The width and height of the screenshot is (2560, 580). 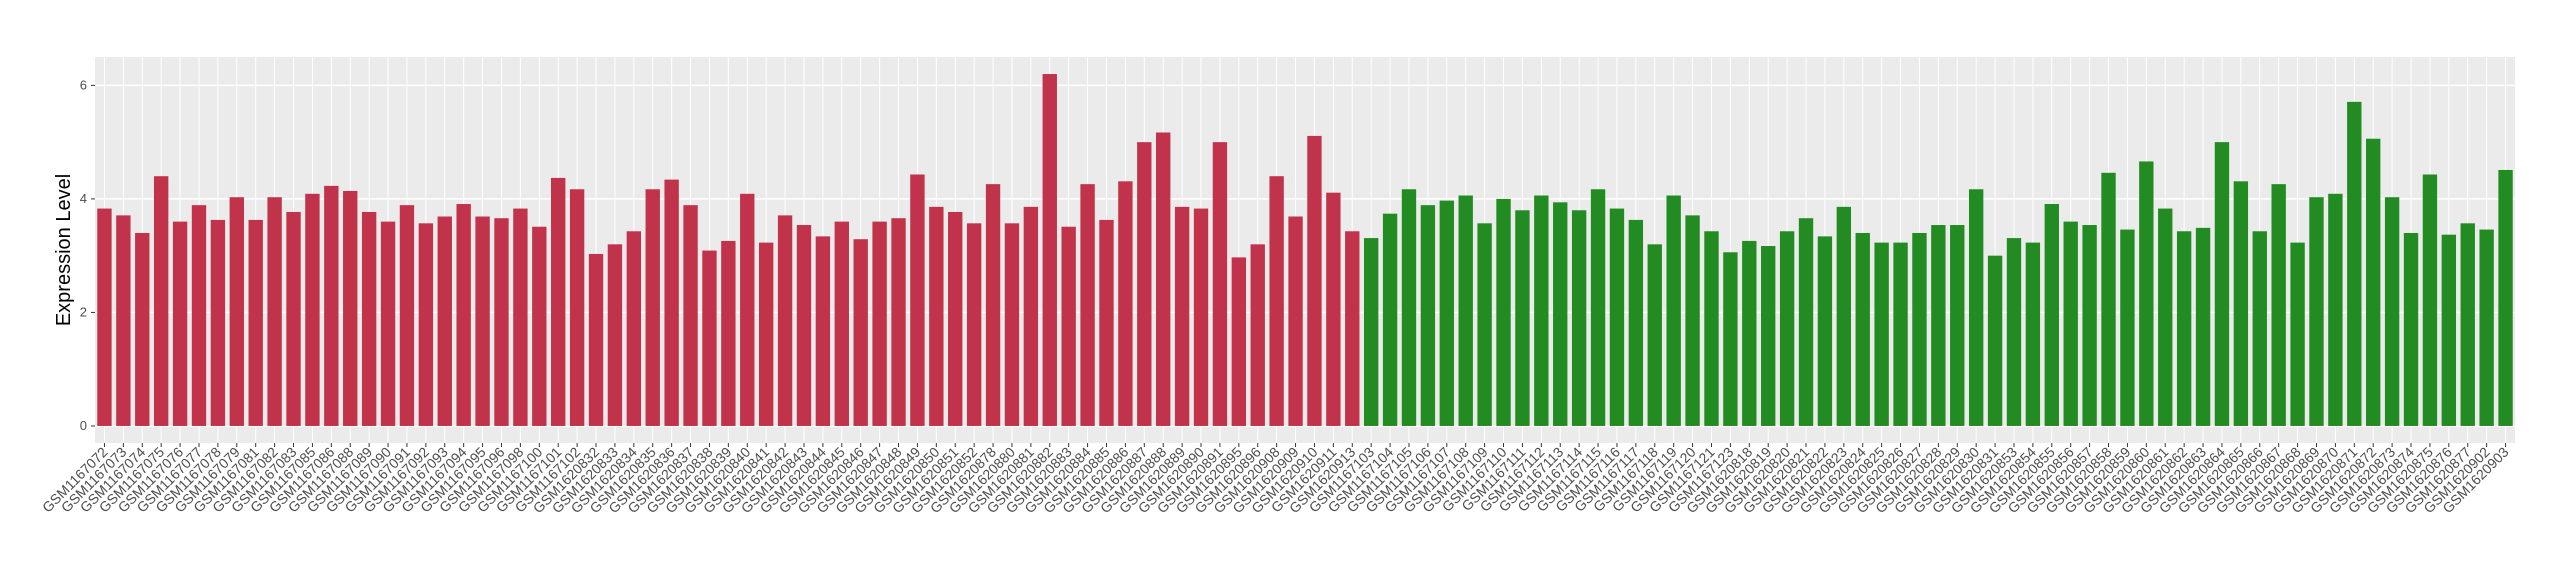 I want to click on y-tick-label: 2, so click(x=83, y=311).